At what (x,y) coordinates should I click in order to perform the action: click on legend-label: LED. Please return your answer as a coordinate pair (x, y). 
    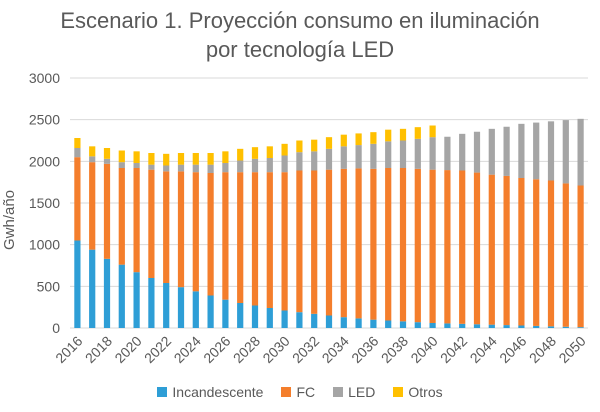
    Looking at the image, I should click on (362, 392).